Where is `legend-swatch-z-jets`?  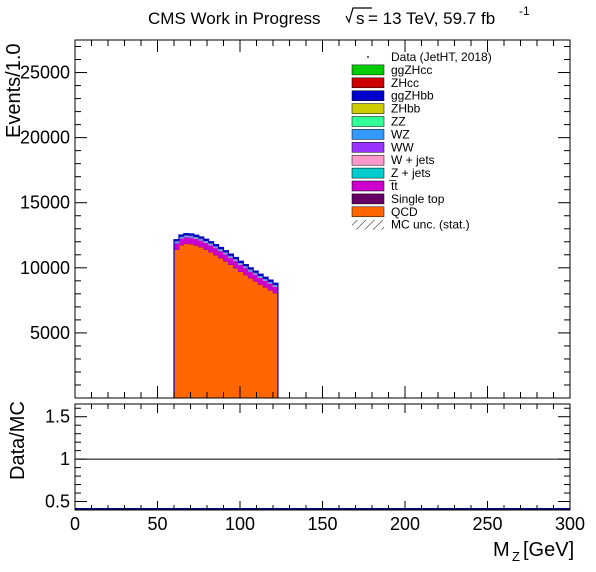
legend-swatch-z-jets is located at coordinates (368, 173).